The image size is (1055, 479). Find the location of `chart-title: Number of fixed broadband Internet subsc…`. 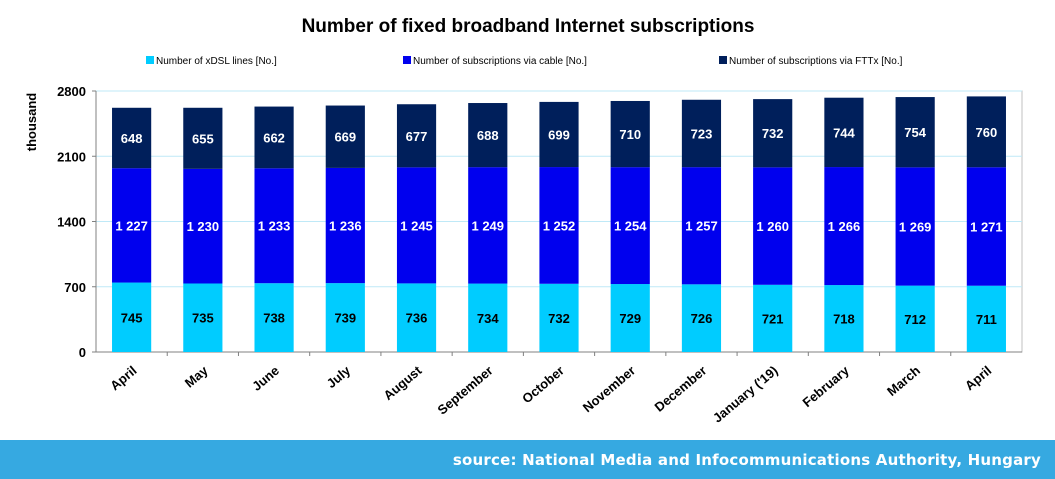

chart-title: Number of fixed broadband Internet subsc… is located at coordinates (528, 26).